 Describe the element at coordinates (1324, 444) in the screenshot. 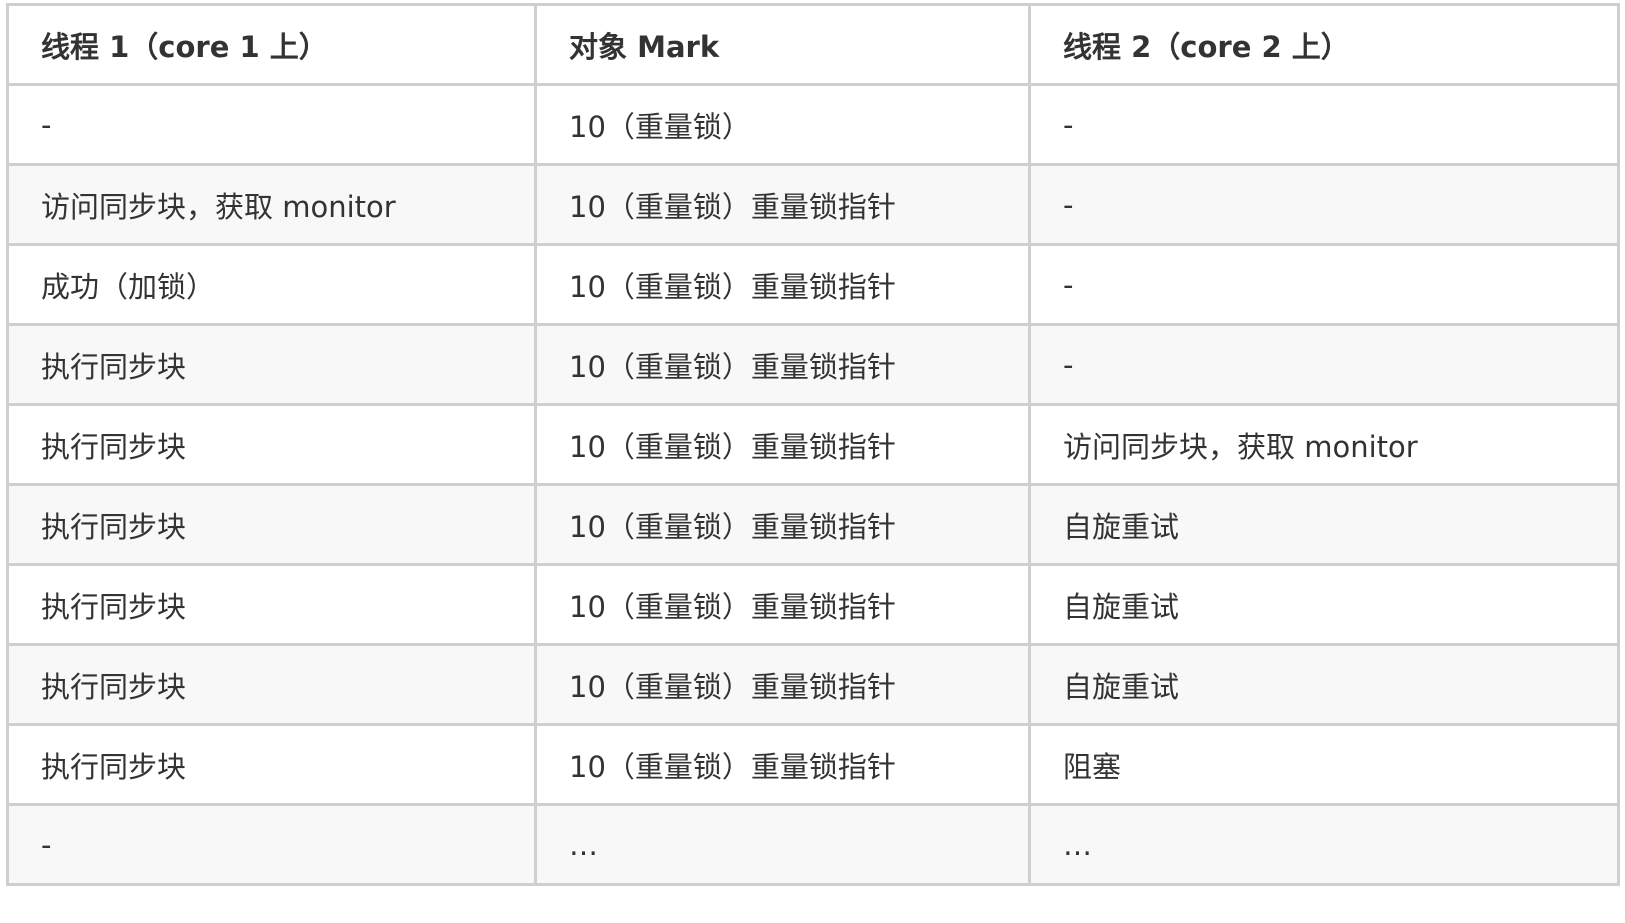

I see `cell-thread2: 访问同步块，获取 monitor` at that location.